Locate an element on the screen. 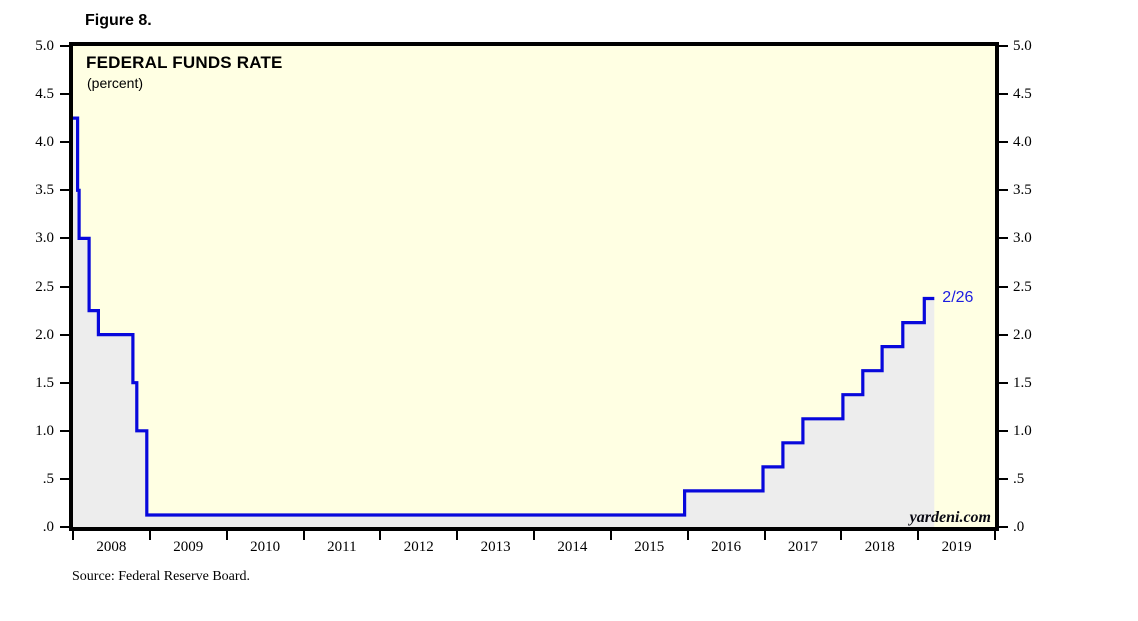 The width and height of the screenshot is (1138, 621). x-axis-year-label: 2008 is located at coordinates (111, 547).